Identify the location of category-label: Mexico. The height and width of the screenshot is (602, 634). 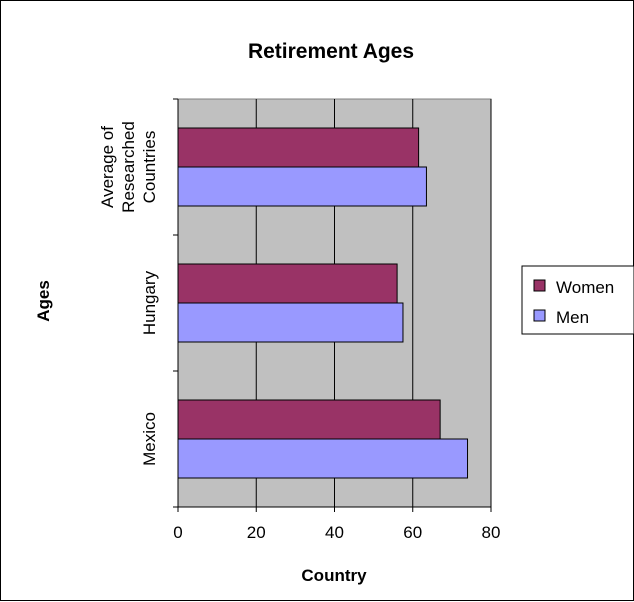
(149, 439).